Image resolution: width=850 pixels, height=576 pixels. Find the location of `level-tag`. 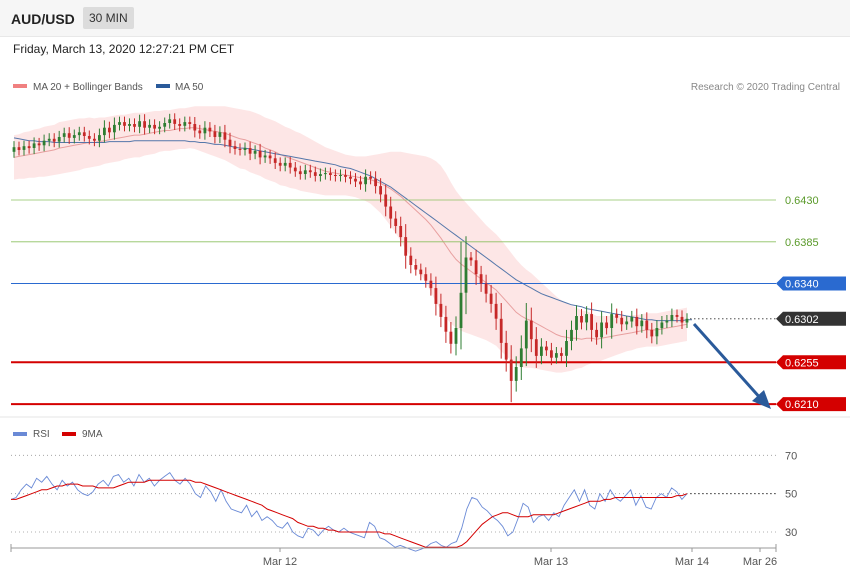

level-tag is located at coordinates (811, 283).